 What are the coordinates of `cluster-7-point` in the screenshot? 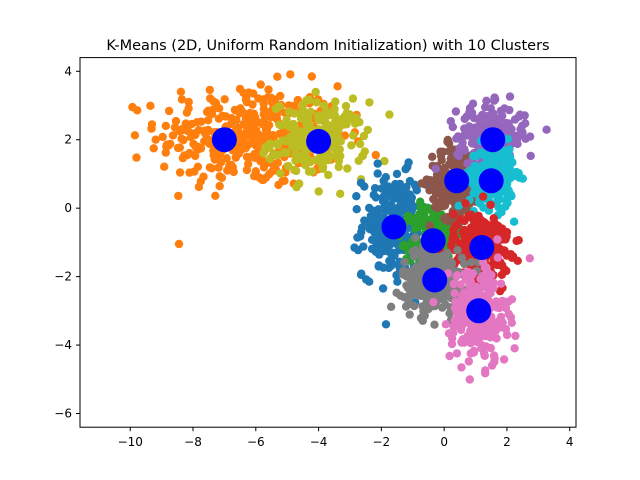 It's located at (458, 205).